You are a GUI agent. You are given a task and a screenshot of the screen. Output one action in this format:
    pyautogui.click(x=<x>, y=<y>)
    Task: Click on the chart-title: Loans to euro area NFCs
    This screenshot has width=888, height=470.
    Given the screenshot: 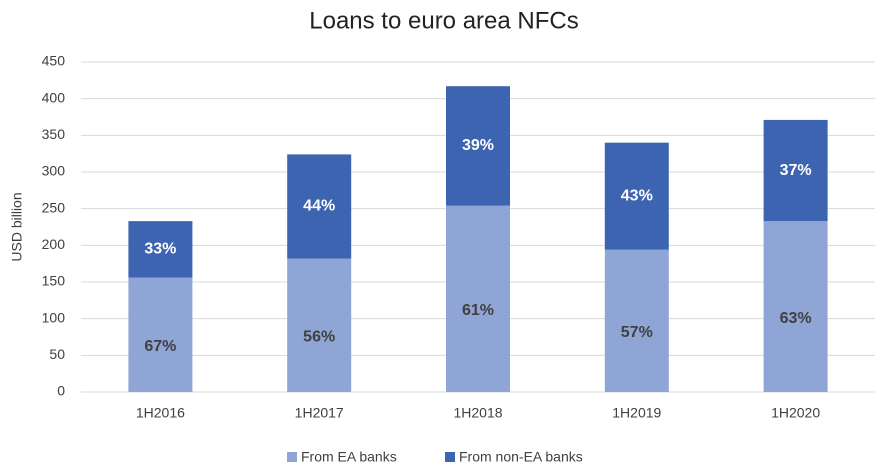 What is the action you would take?
    pyautogui.click(x=443, y=20)
    